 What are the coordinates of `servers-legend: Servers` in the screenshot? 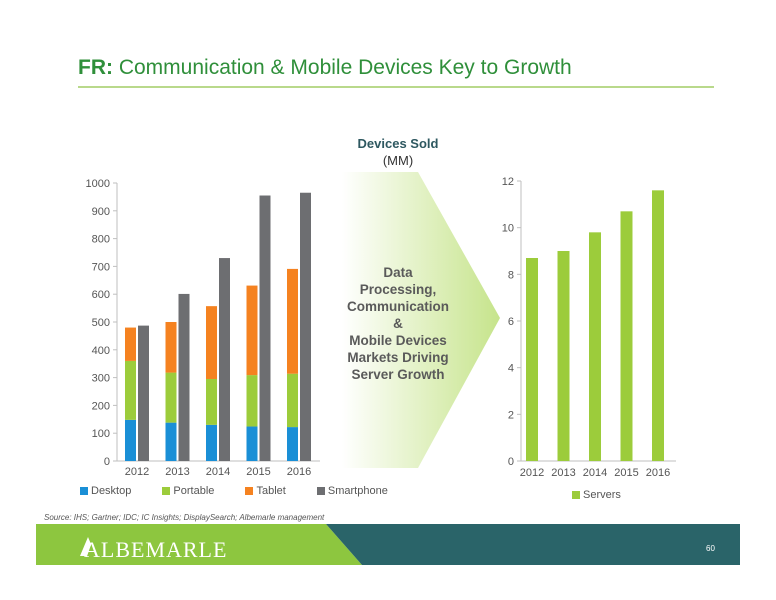 It's located at (601, 495).